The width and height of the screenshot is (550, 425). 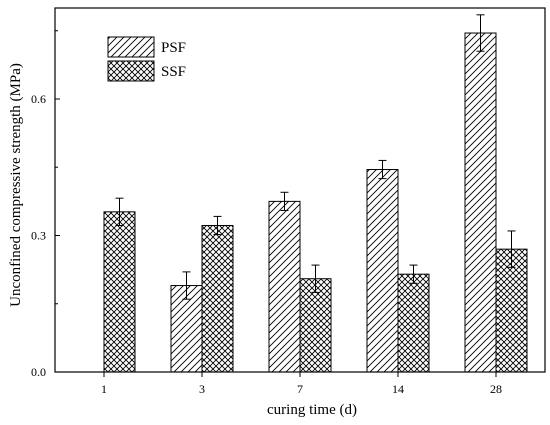 I want to click on x-tick-label-1: 1, so click(x=104, y=389).